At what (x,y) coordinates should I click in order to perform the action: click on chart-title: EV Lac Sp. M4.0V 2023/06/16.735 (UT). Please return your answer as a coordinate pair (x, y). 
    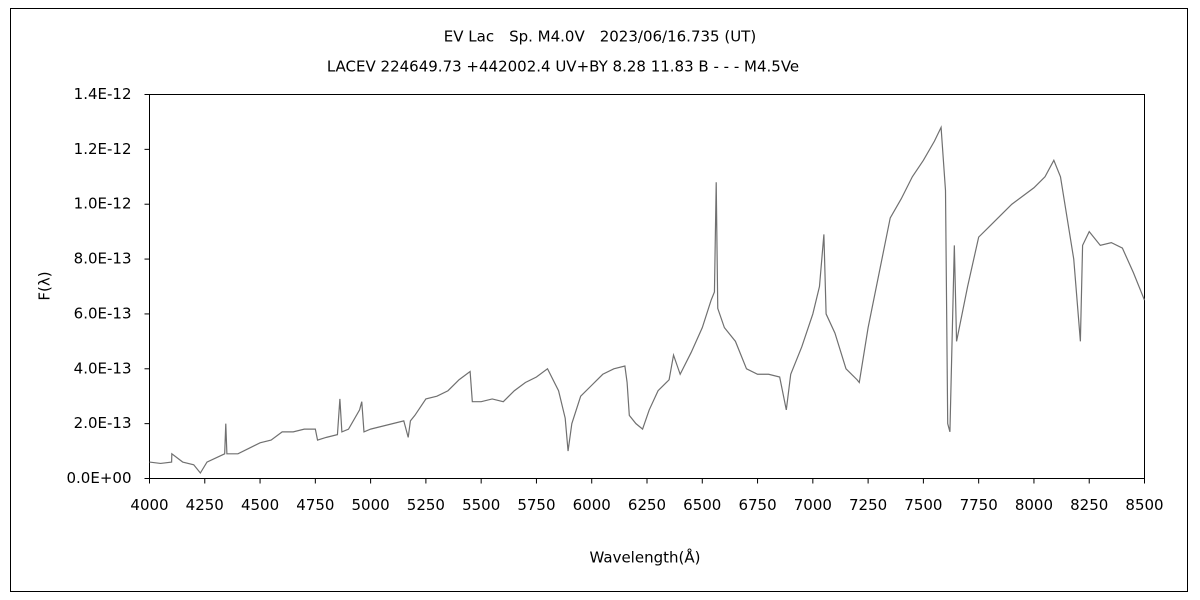
    Looking at the image, I should click on (600, 37).